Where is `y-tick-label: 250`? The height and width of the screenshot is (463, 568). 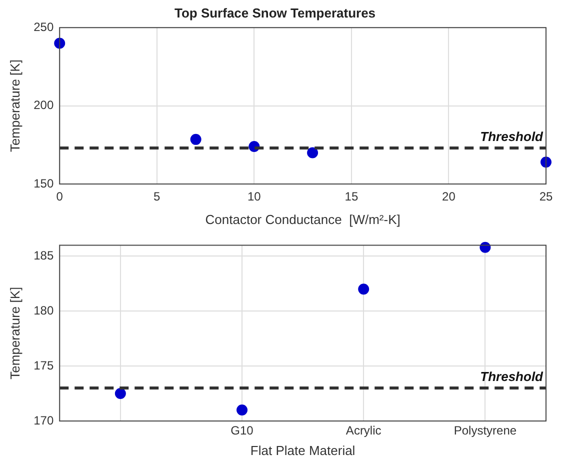 y-tick-label: 250 is located at coordinates (44, 27).